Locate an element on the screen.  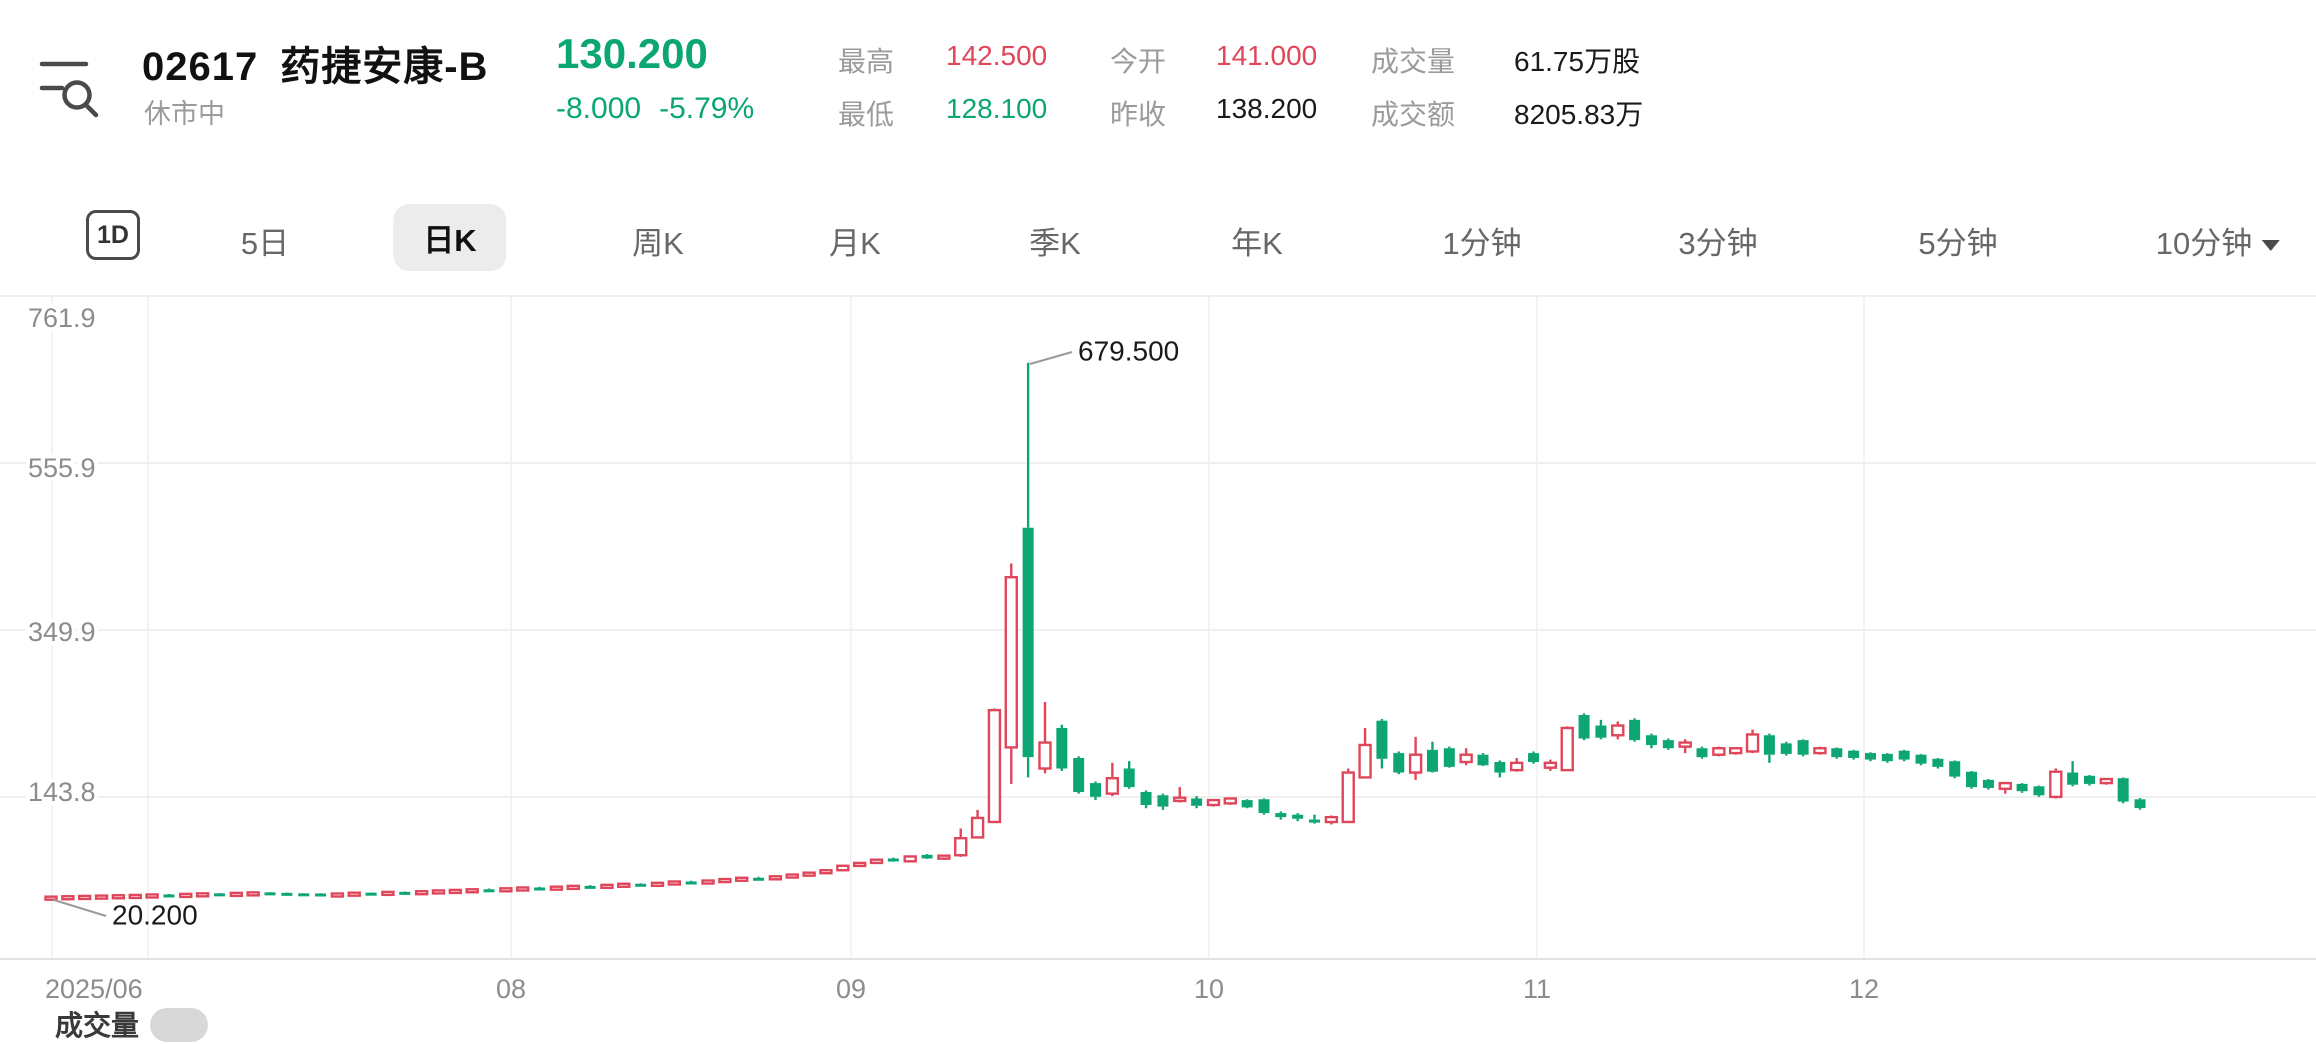
tab-3min: 3分钟 is located at coordinates (1718, 243).